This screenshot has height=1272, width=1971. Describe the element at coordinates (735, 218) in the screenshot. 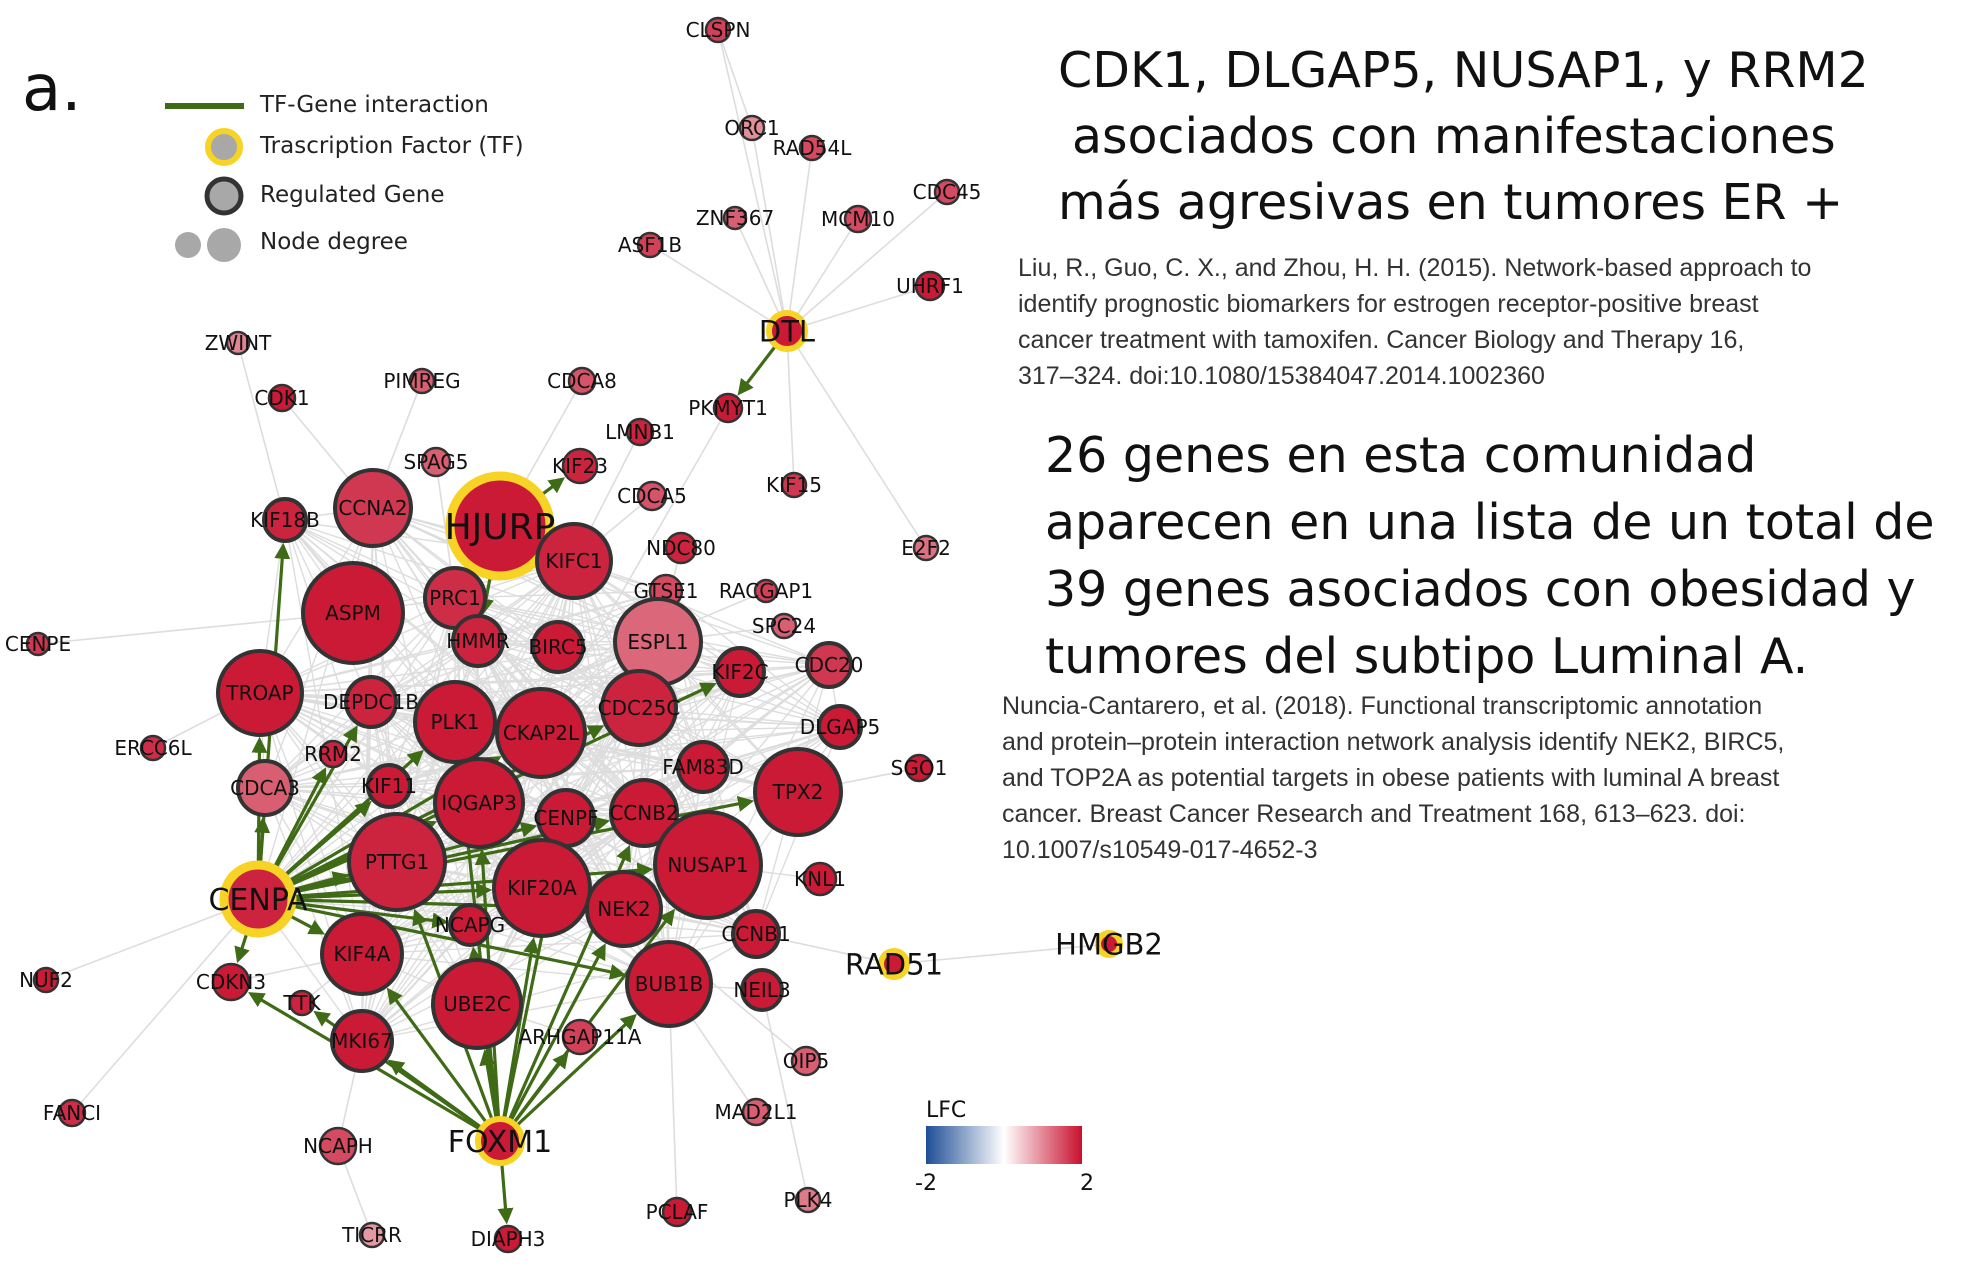

I see `node-znf367: ZNF367` at that location.